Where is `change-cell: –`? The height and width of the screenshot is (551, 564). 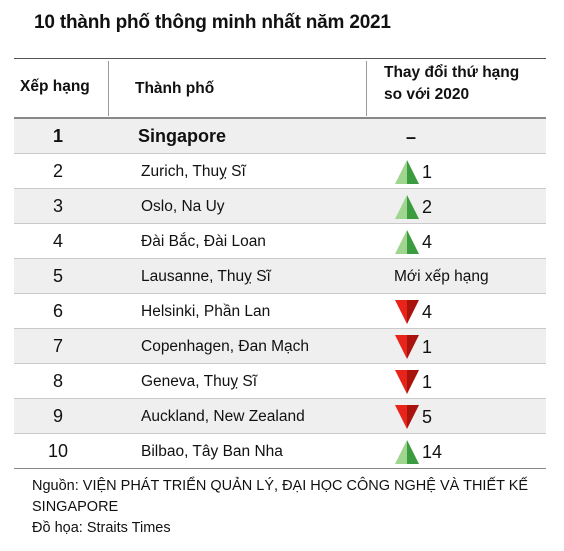
change-cell: – is located at coordinates (405, 137).